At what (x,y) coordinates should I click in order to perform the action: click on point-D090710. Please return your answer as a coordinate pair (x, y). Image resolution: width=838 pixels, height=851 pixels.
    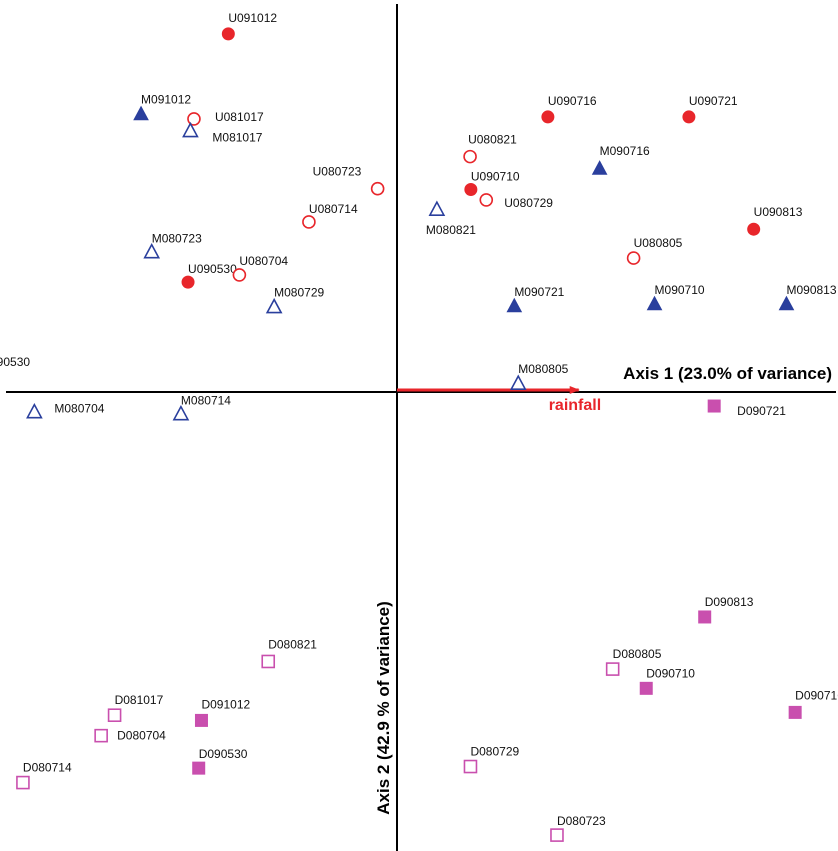
    Looking at the image, I should click on (646, 688).